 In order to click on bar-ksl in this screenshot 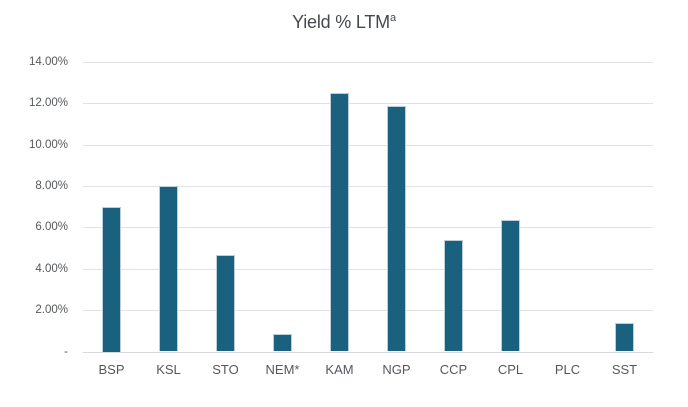, I will do `click(168, 269)`.